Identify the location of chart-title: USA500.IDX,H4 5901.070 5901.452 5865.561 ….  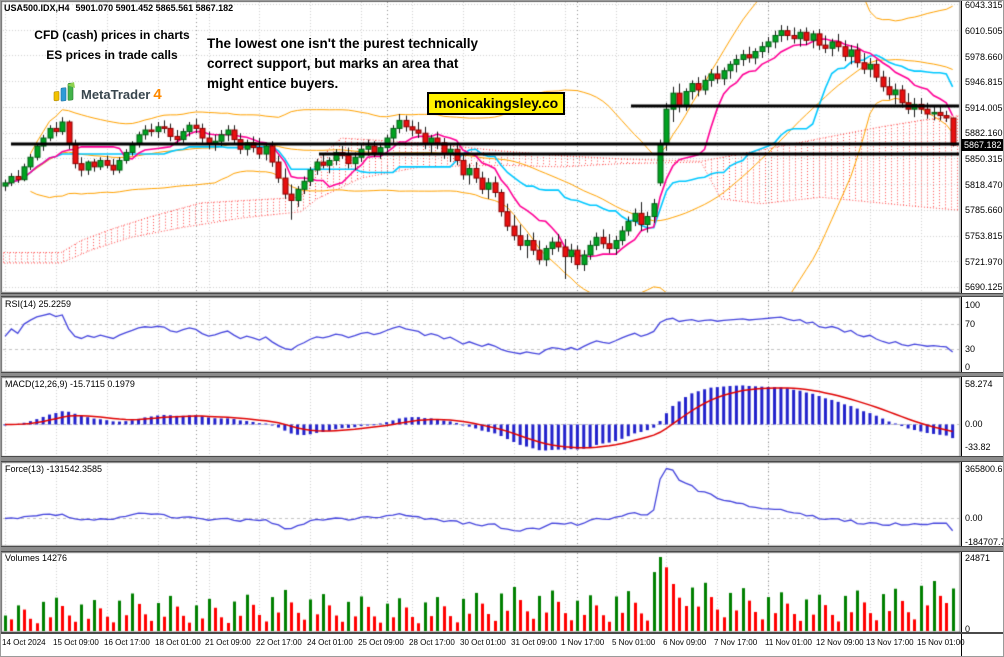
(121, 8).